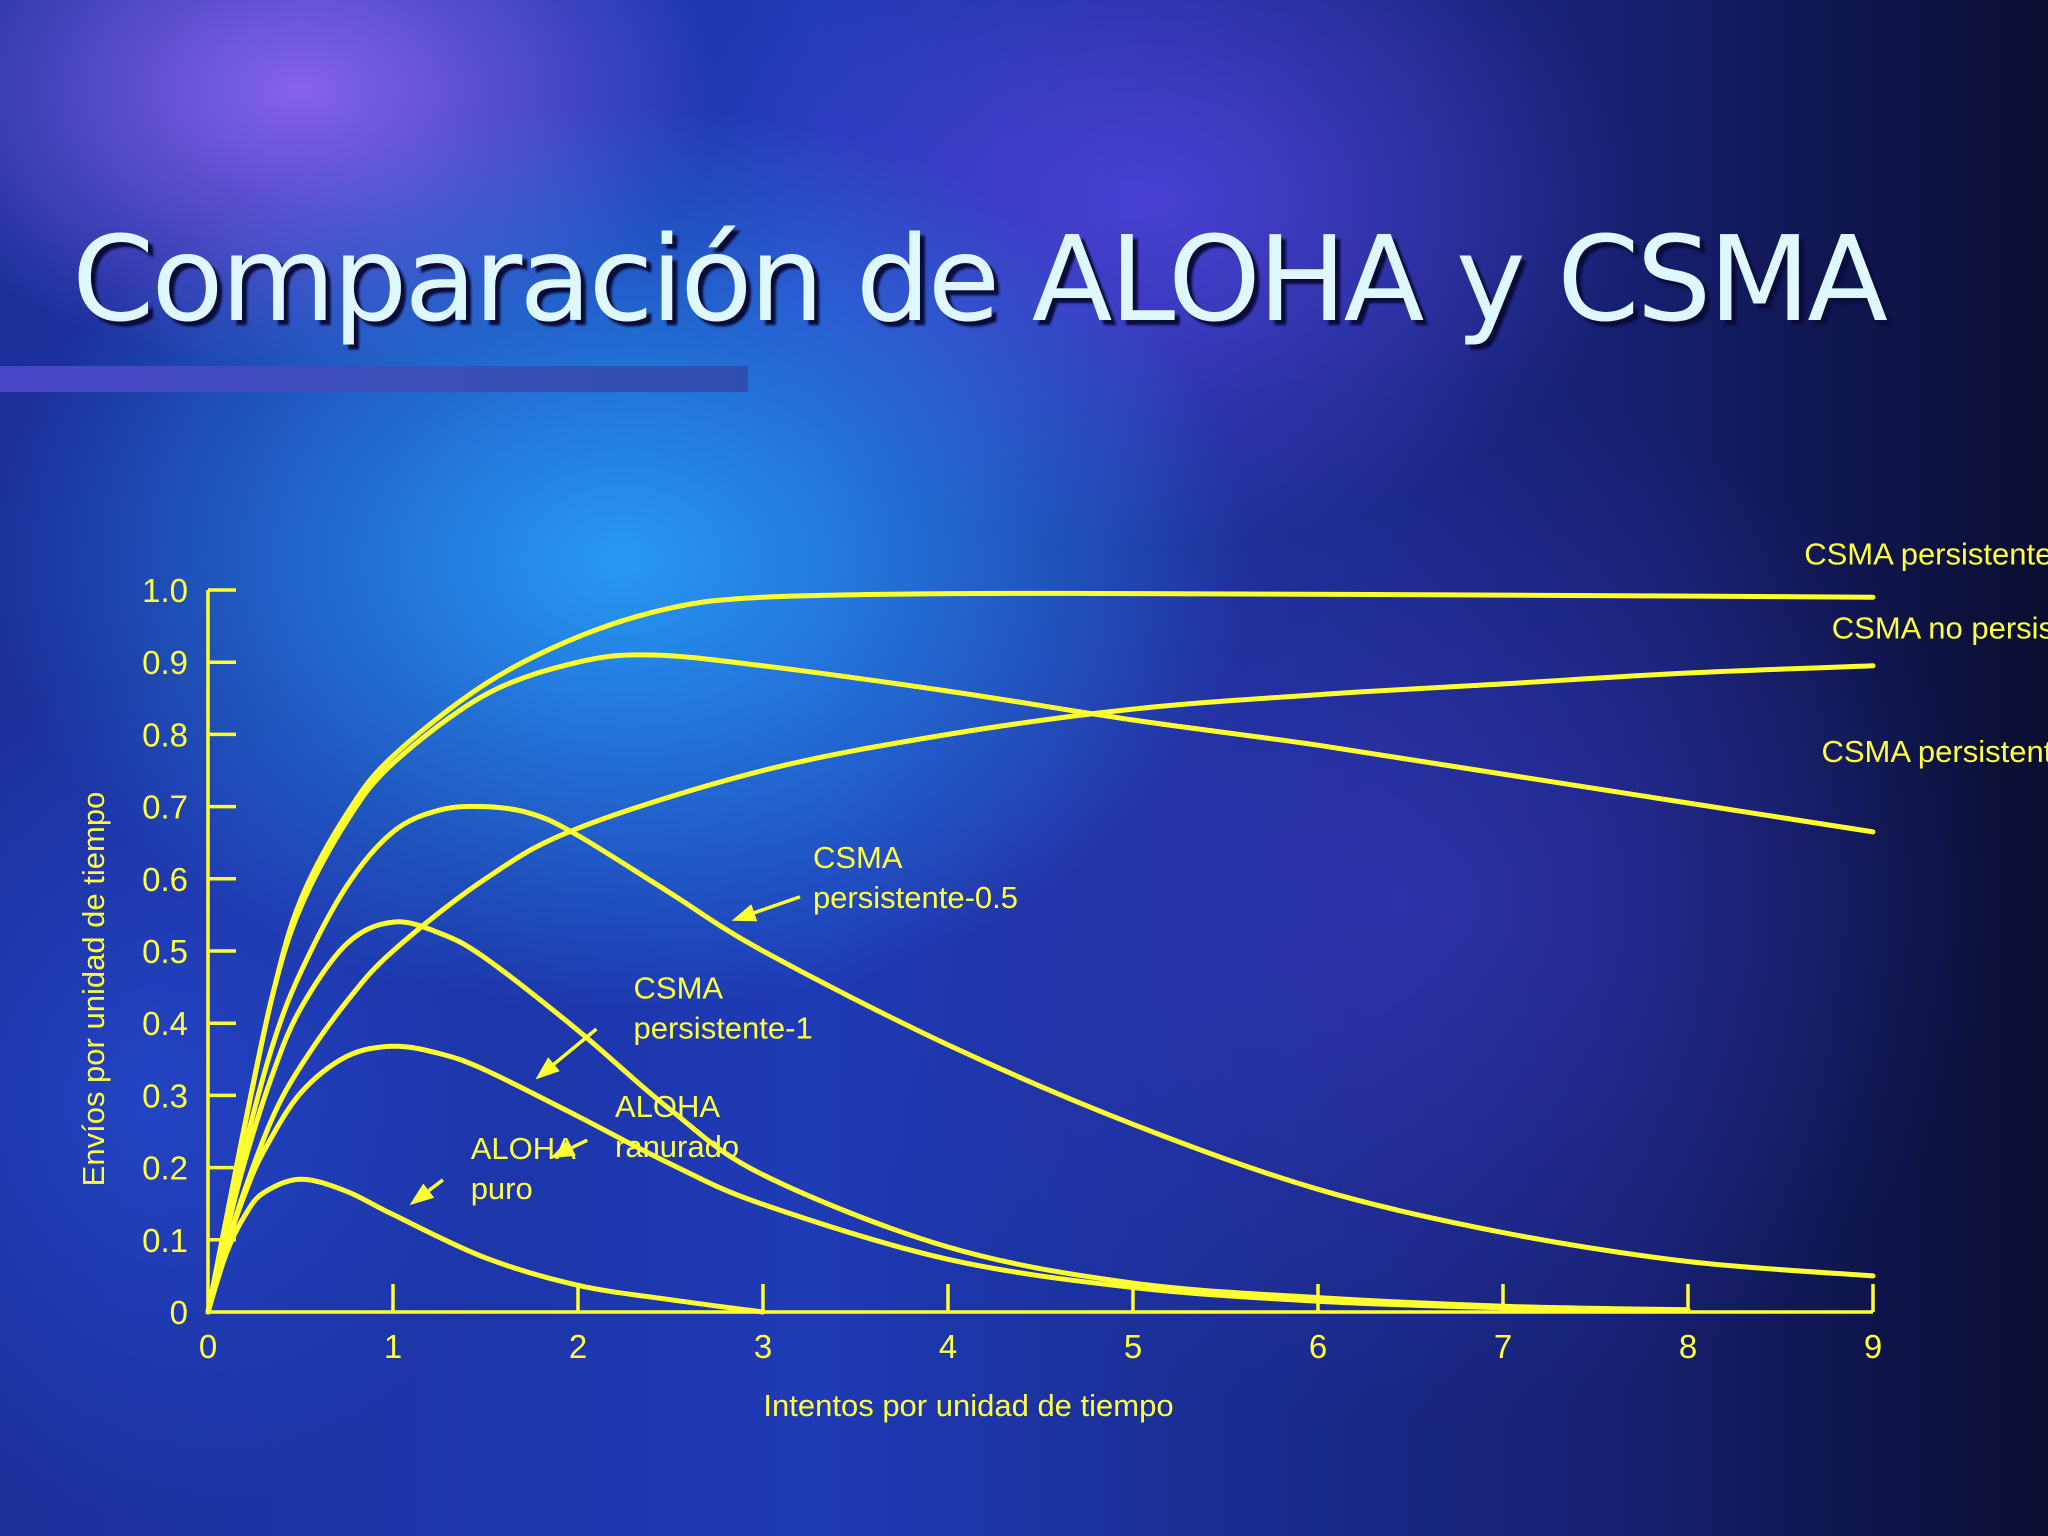  Describe the element at coordinates (374, 379) in the screenshot. I see `title-underline-bar` at that location.